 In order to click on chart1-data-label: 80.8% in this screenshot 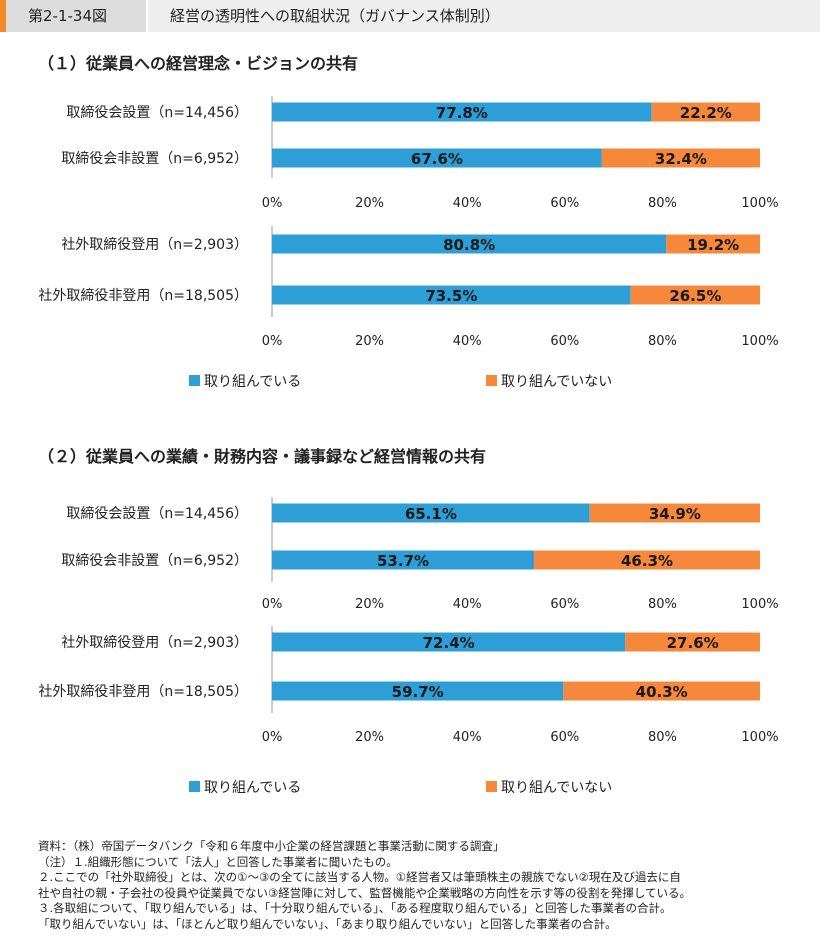, I will do `click(469, 245)`.